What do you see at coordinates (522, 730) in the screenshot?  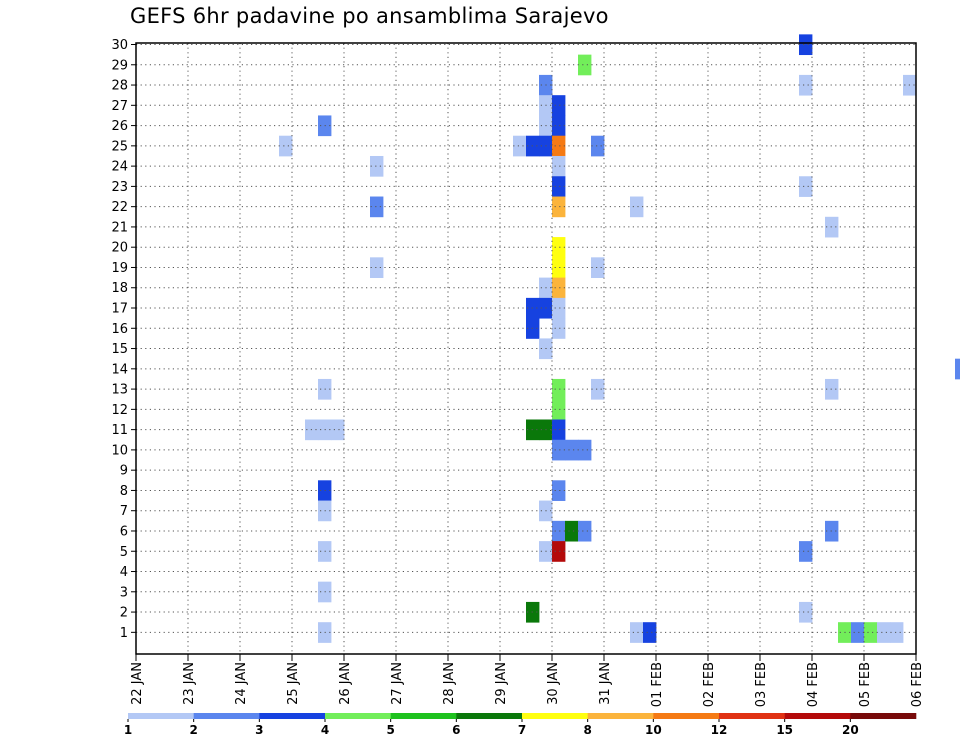 I see `colorbar-label: 7` at bounding box center [522, 730].